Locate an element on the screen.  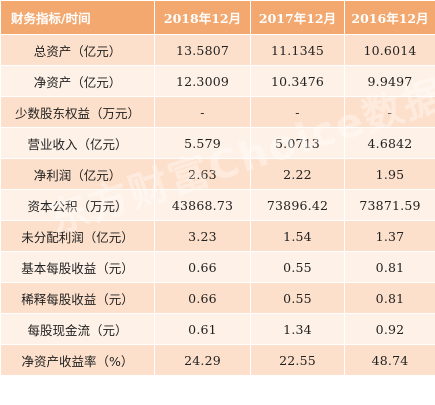
table-row-undistributed-profit: 未分配利润（亿元） 3.23 1.54 1.37 is located at coordinates (217, 236).